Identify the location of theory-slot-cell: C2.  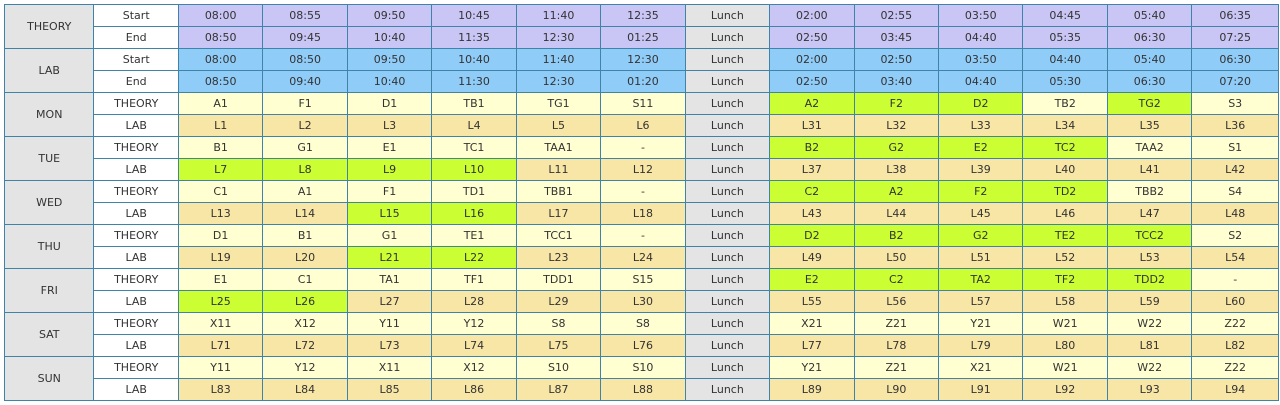
(812, 191).